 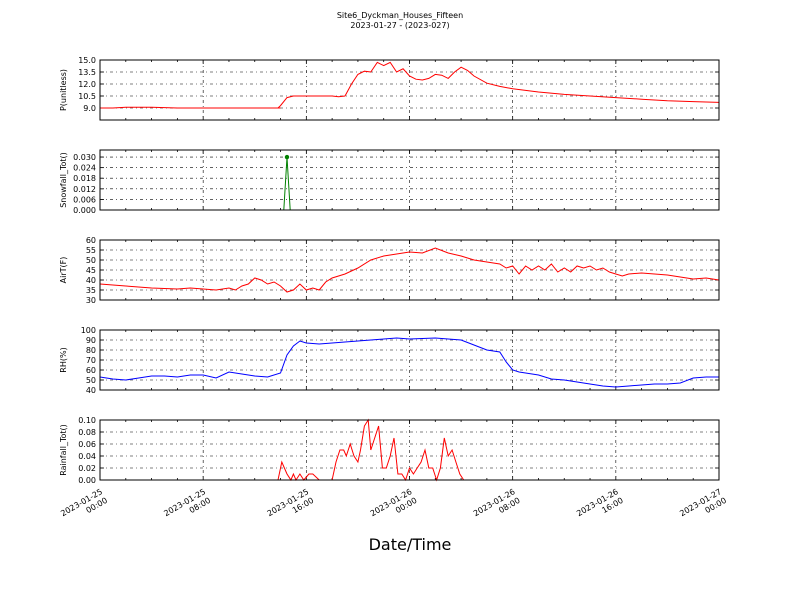 What do you see at coordinates (63, 450) in the screenshot?
I see `y-axis-label: Rainfall_Tot()` at bounding box center [63, 450].